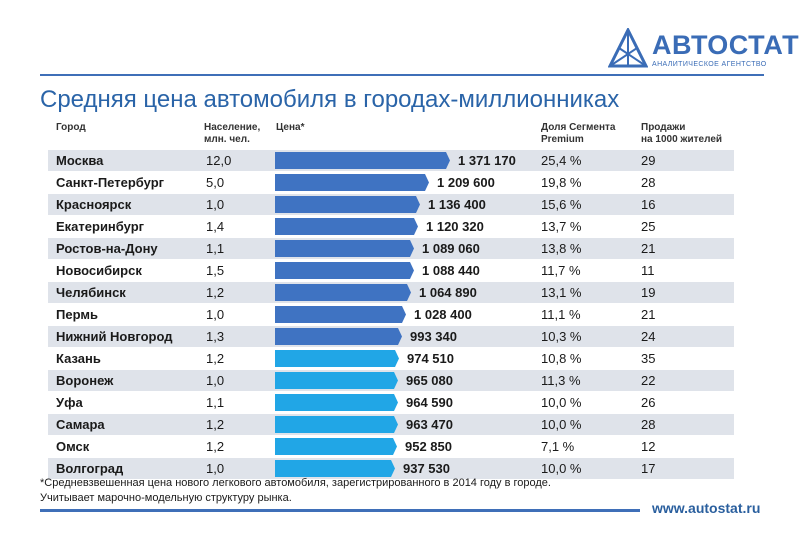 This screenshot has width=804, height=545. I want to click on table-row: Казань 1,2 974 510 10,8 % 35, so click(391, 358).